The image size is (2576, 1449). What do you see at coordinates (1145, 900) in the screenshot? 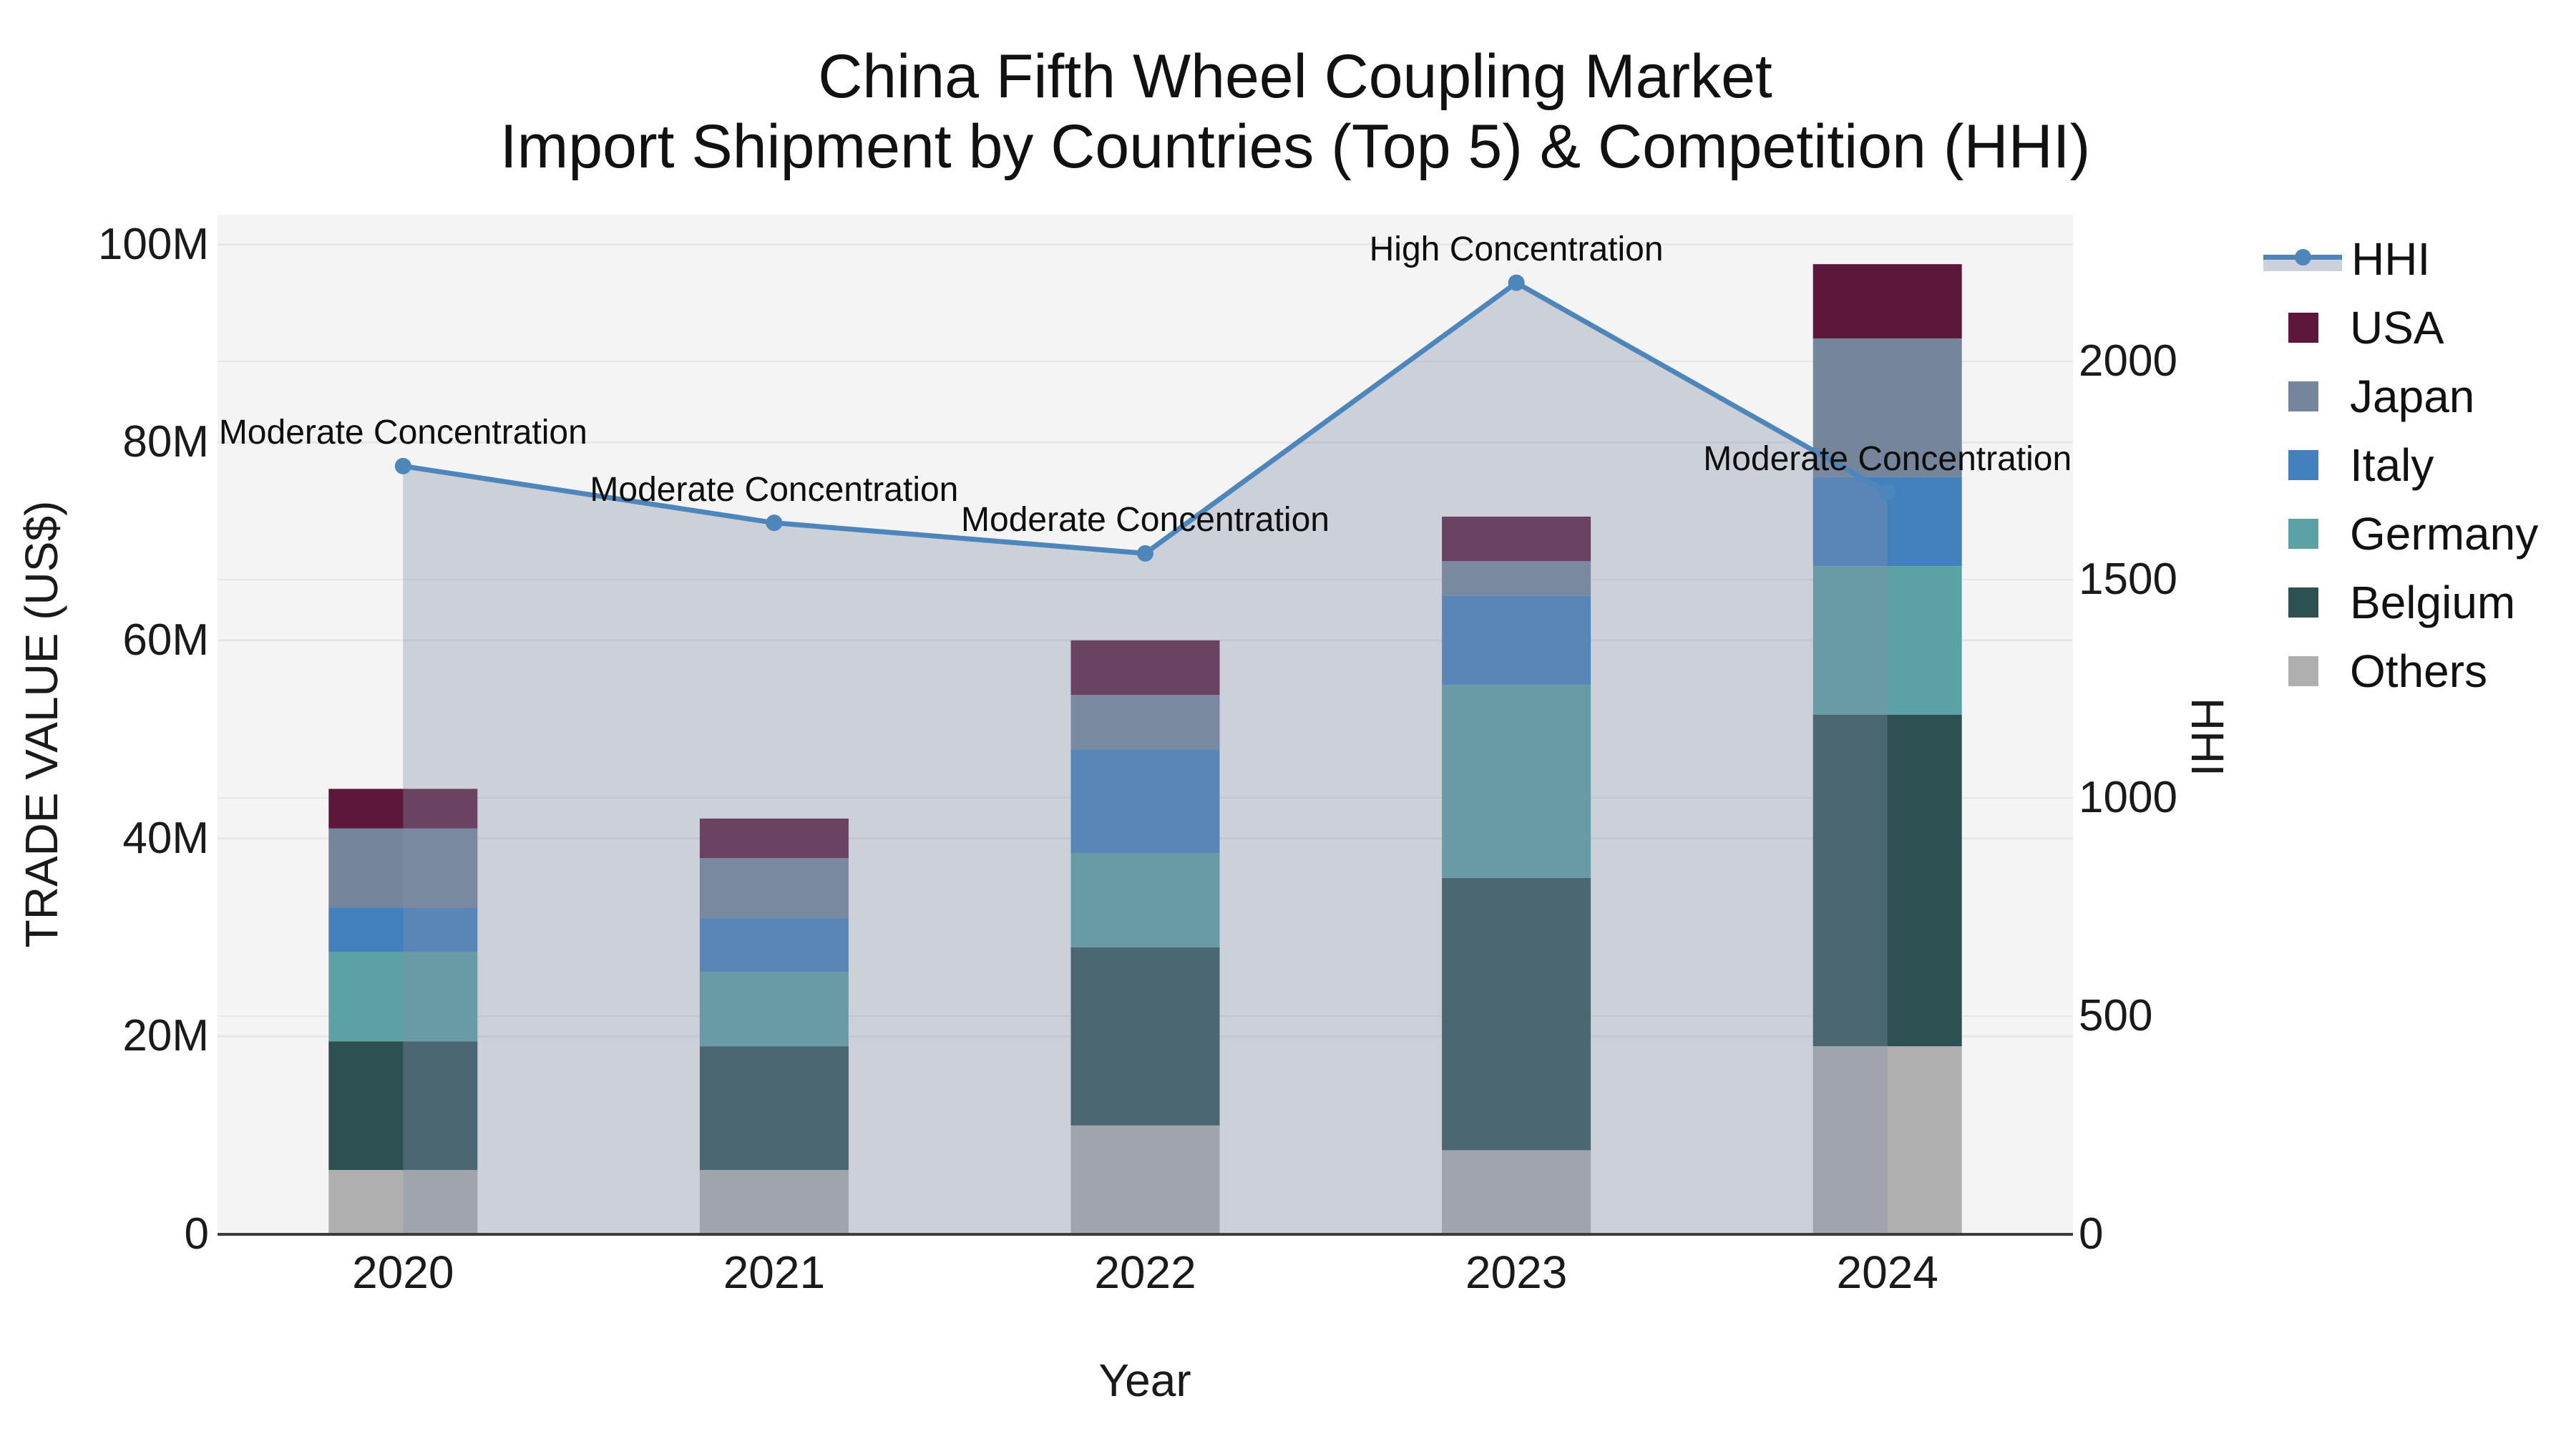
I see `bar-germany-2022` at bounding box center [1145, 900].